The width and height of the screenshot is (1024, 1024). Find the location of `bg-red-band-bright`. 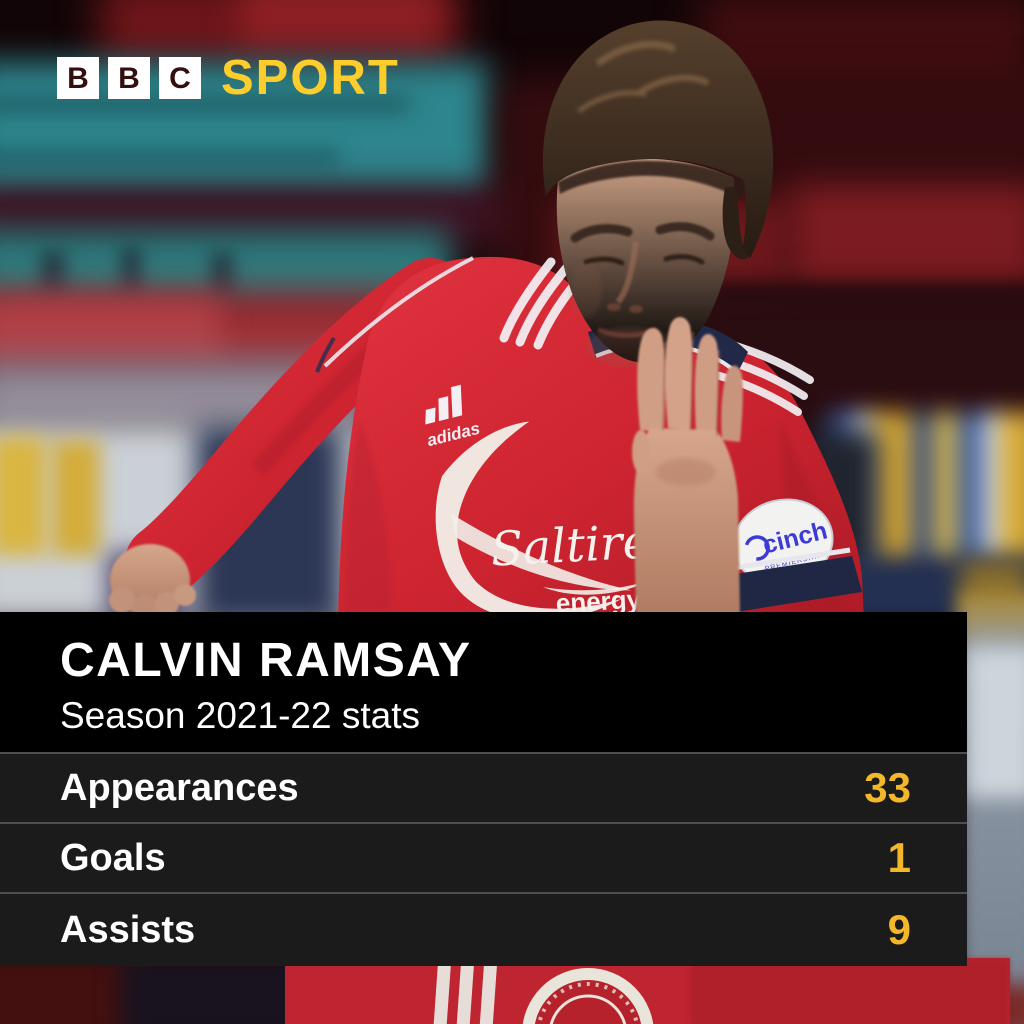

bg-red-band-bright is located at coordinates (110, 327).